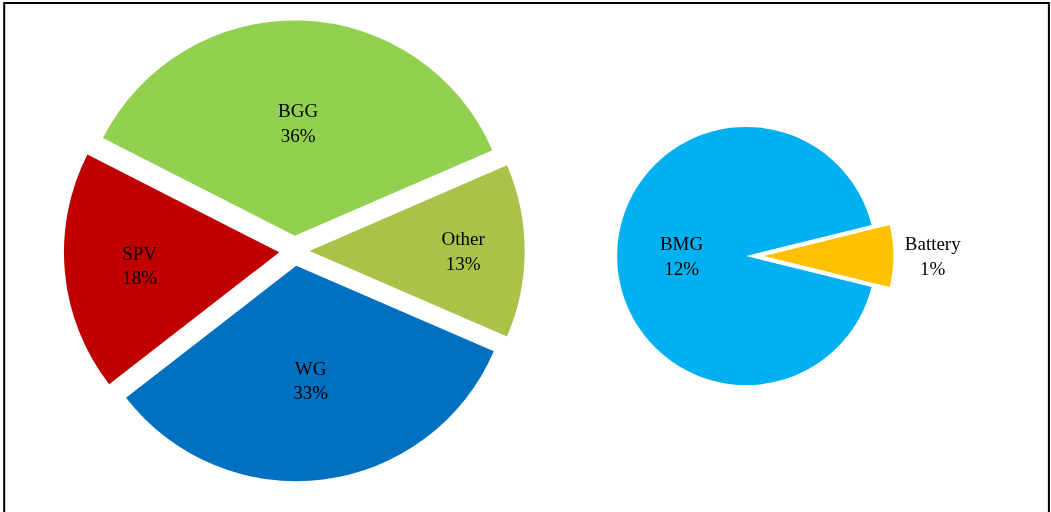 The width and height of the screenshot is (1051, 512). What do you see at coordinates (140, 253) in the screenshot?
I see `slice-label: SPV` at bounding box center [140, 253].